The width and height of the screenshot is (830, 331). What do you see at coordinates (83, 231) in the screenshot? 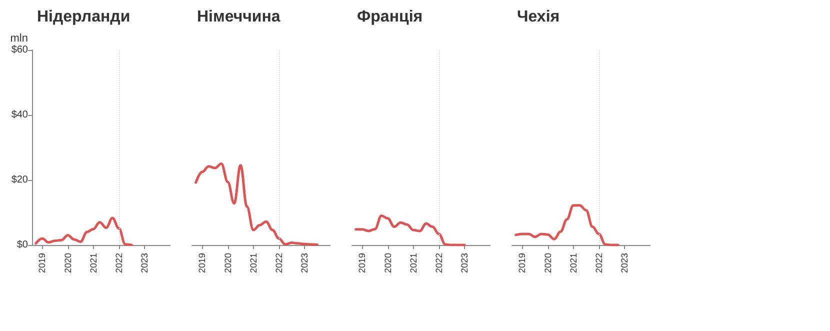
I see `line-series` at bounding box center [83, 231].